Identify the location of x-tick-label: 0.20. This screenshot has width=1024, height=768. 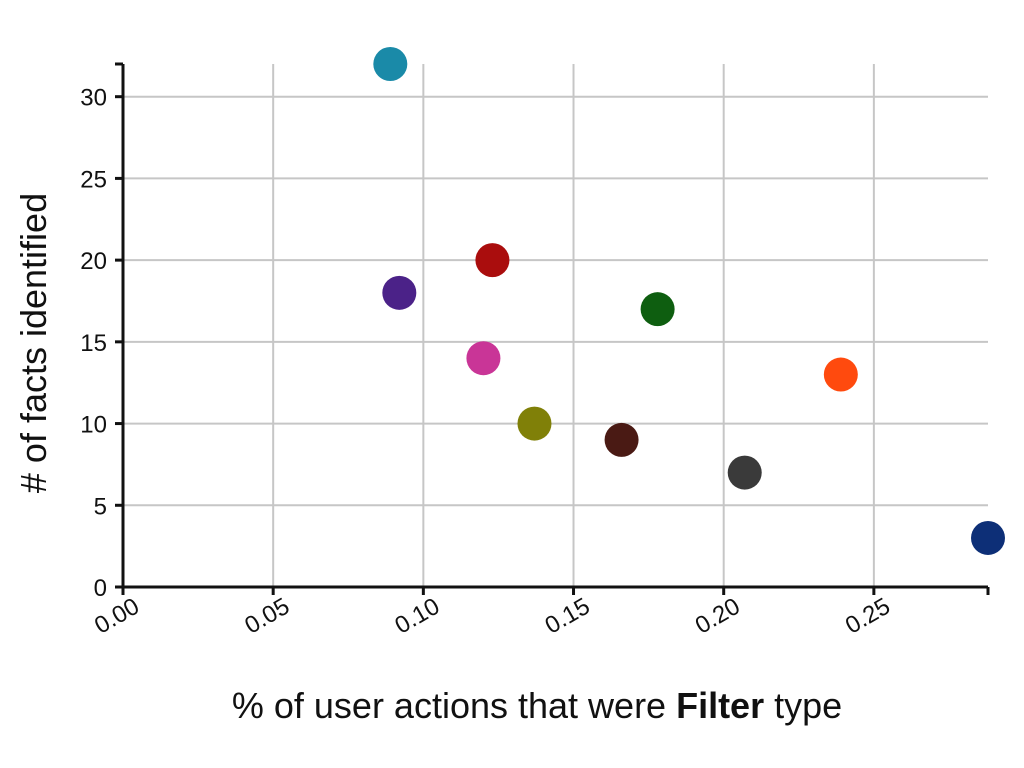
(718, 616).